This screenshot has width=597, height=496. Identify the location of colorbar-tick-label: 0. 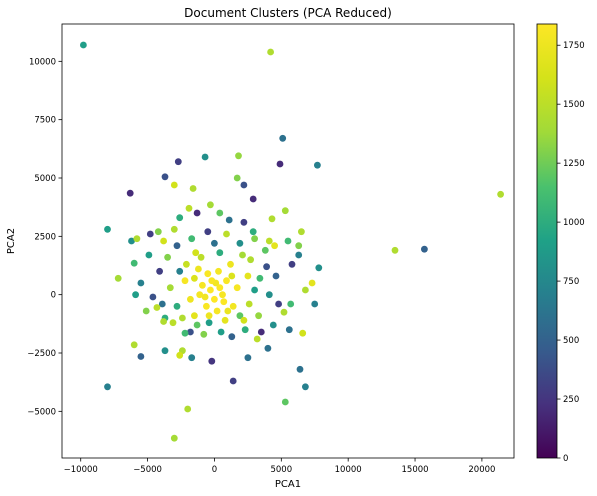
(565, 459).